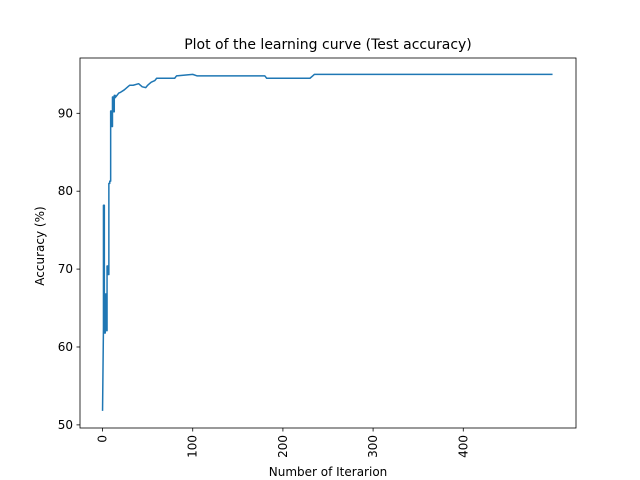 The image size is (640, 480). Describe the element at coordinates (193, 446) in the screenshot. I see `x-tick-label-100: 100` at that location.